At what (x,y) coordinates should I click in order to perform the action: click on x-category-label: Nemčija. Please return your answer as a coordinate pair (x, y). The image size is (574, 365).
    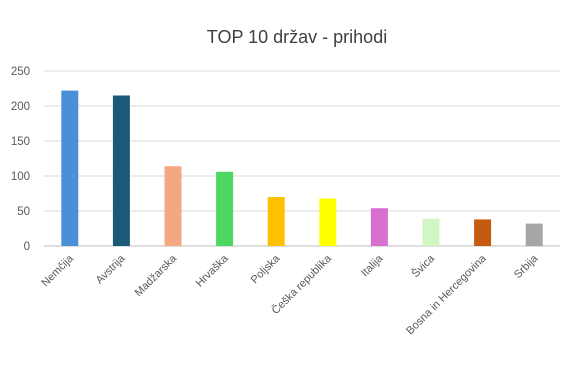
    Looking at the image, I should click on (57, 270).